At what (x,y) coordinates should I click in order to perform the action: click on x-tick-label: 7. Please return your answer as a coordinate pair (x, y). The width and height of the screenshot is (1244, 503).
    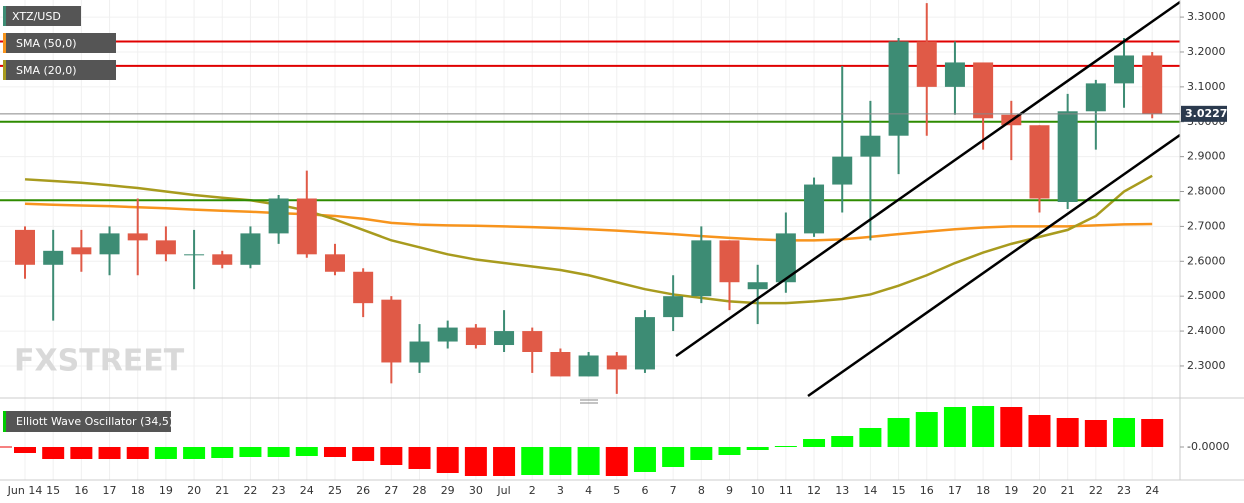
    Looking at the image, I should click on (673, 490).